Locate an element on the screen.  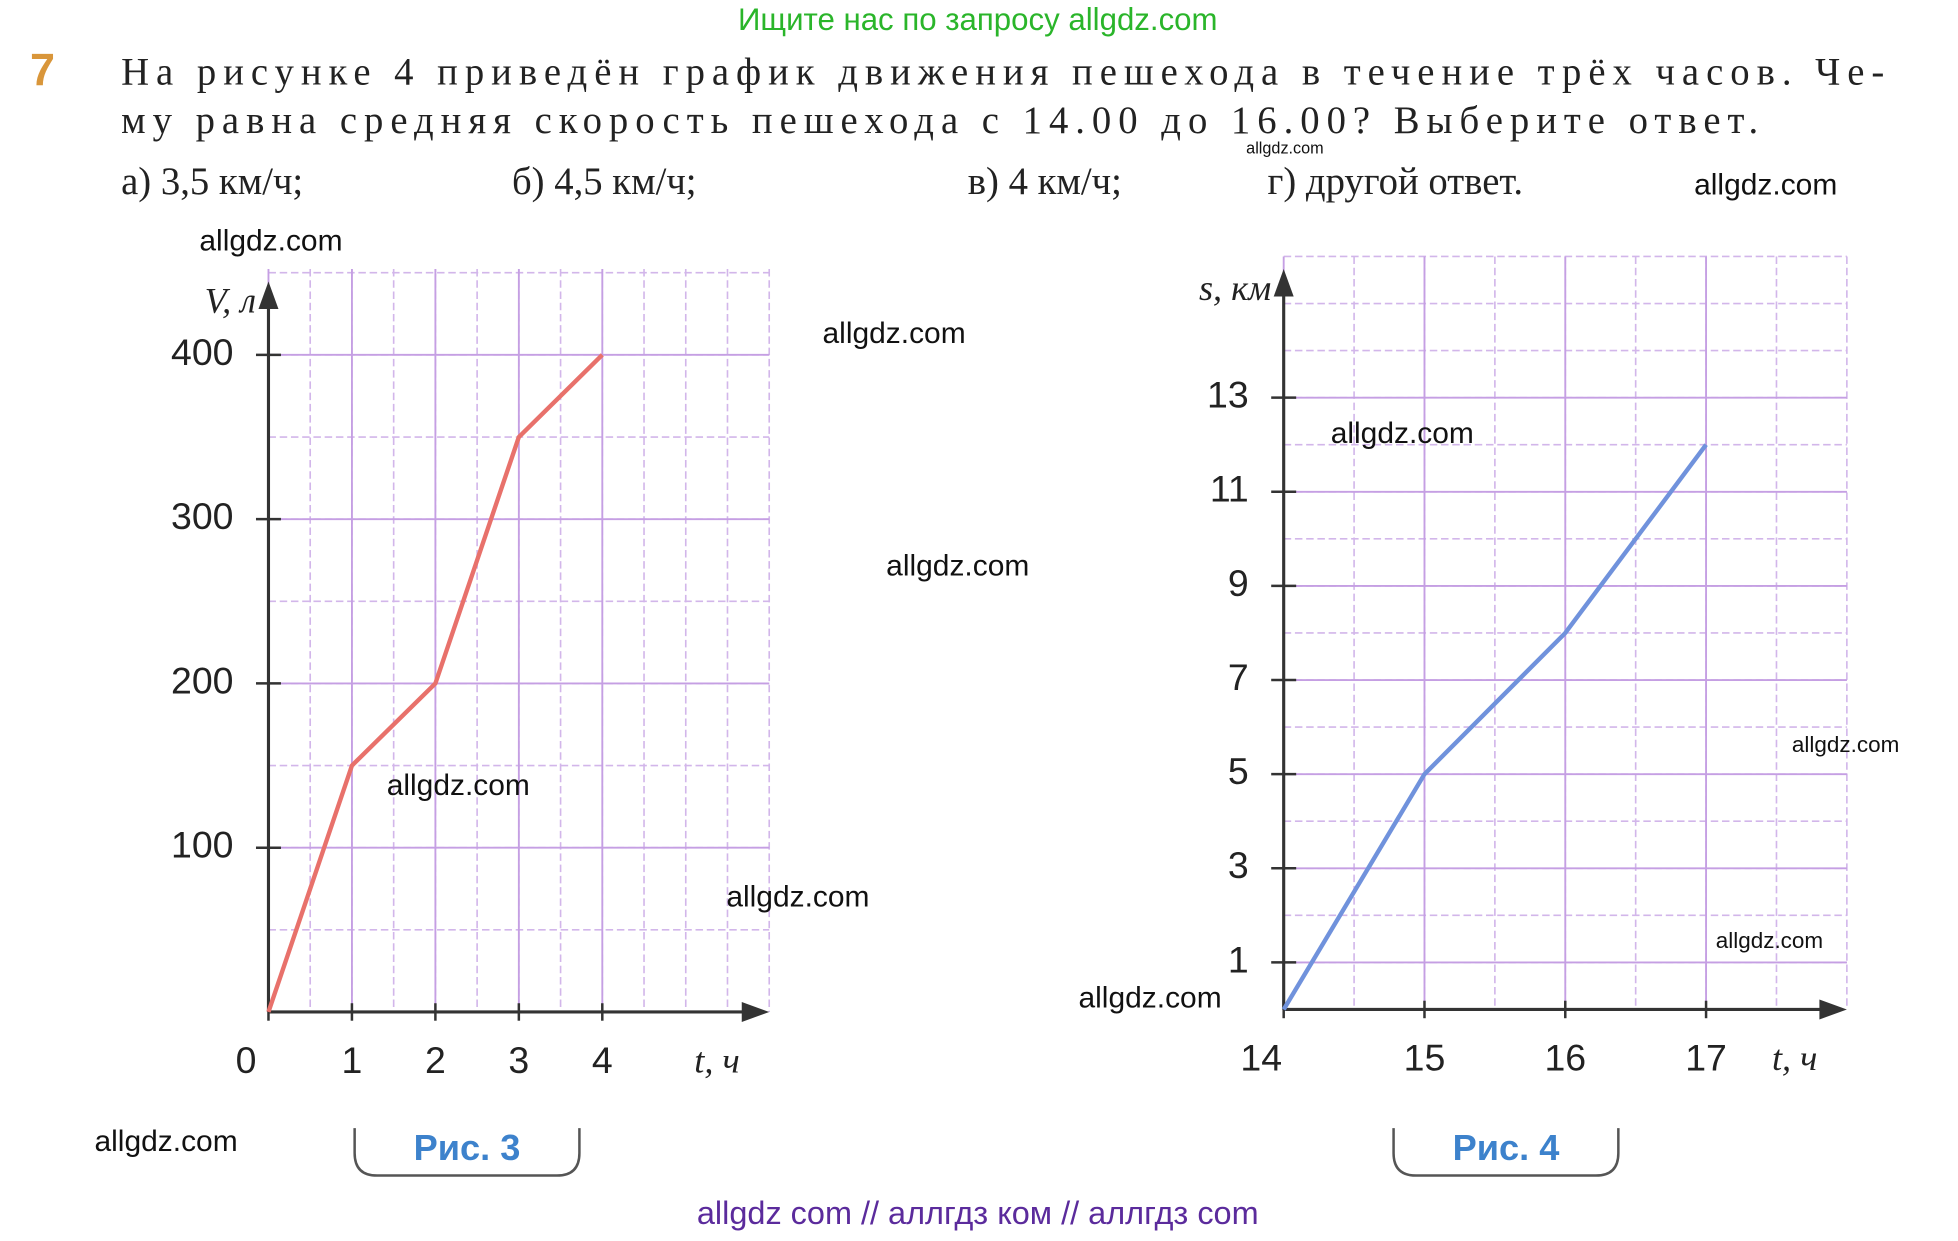
y-tick-label: 1 is located at coordinates (1238, 959).